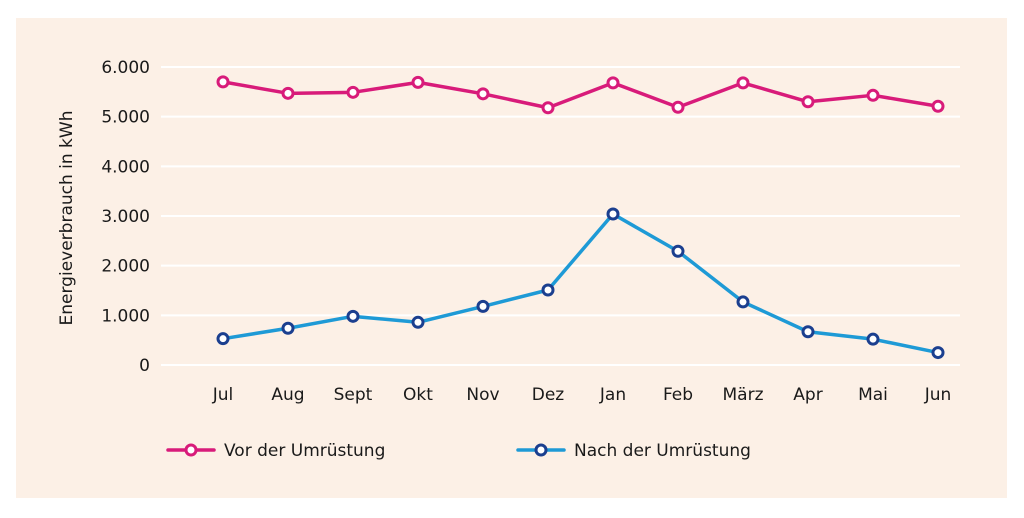 This screenshot has height=518, width=1024. Describe the element at coordinates (67, 218) in the screenshot. I see `y-axis-title: Energieverbrauch in kWh` at that location.